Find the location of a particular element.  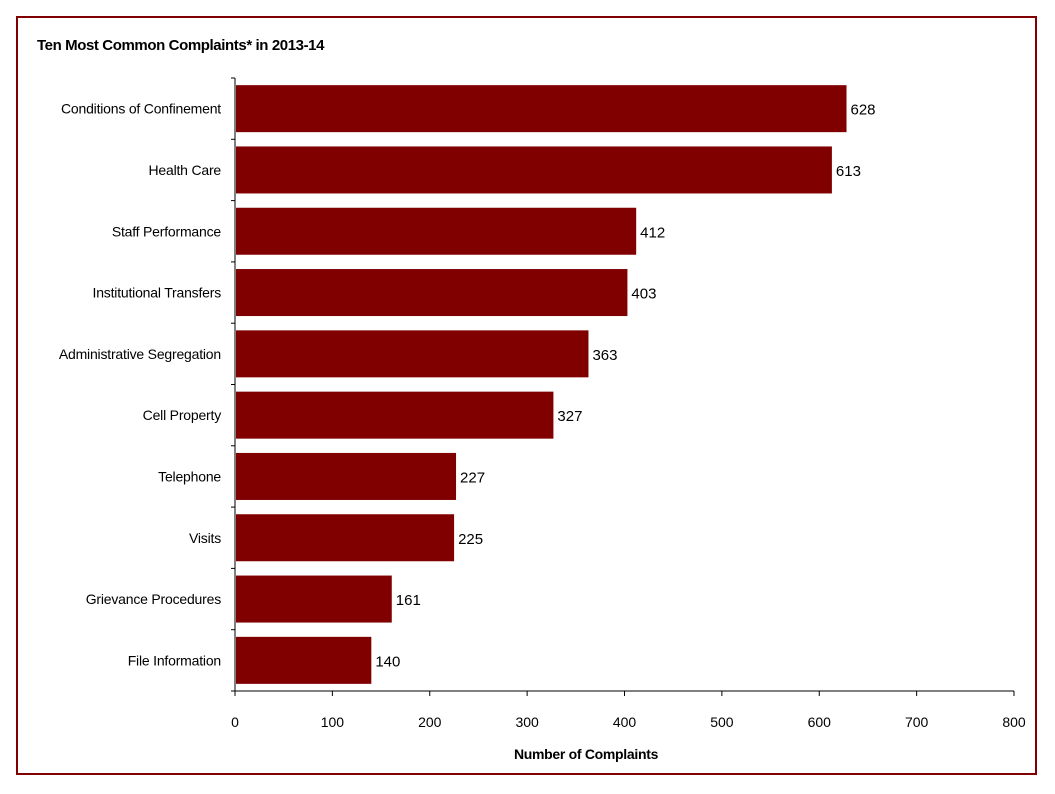

category-label: Institutional Transfers is located at coordinates (157, 293).